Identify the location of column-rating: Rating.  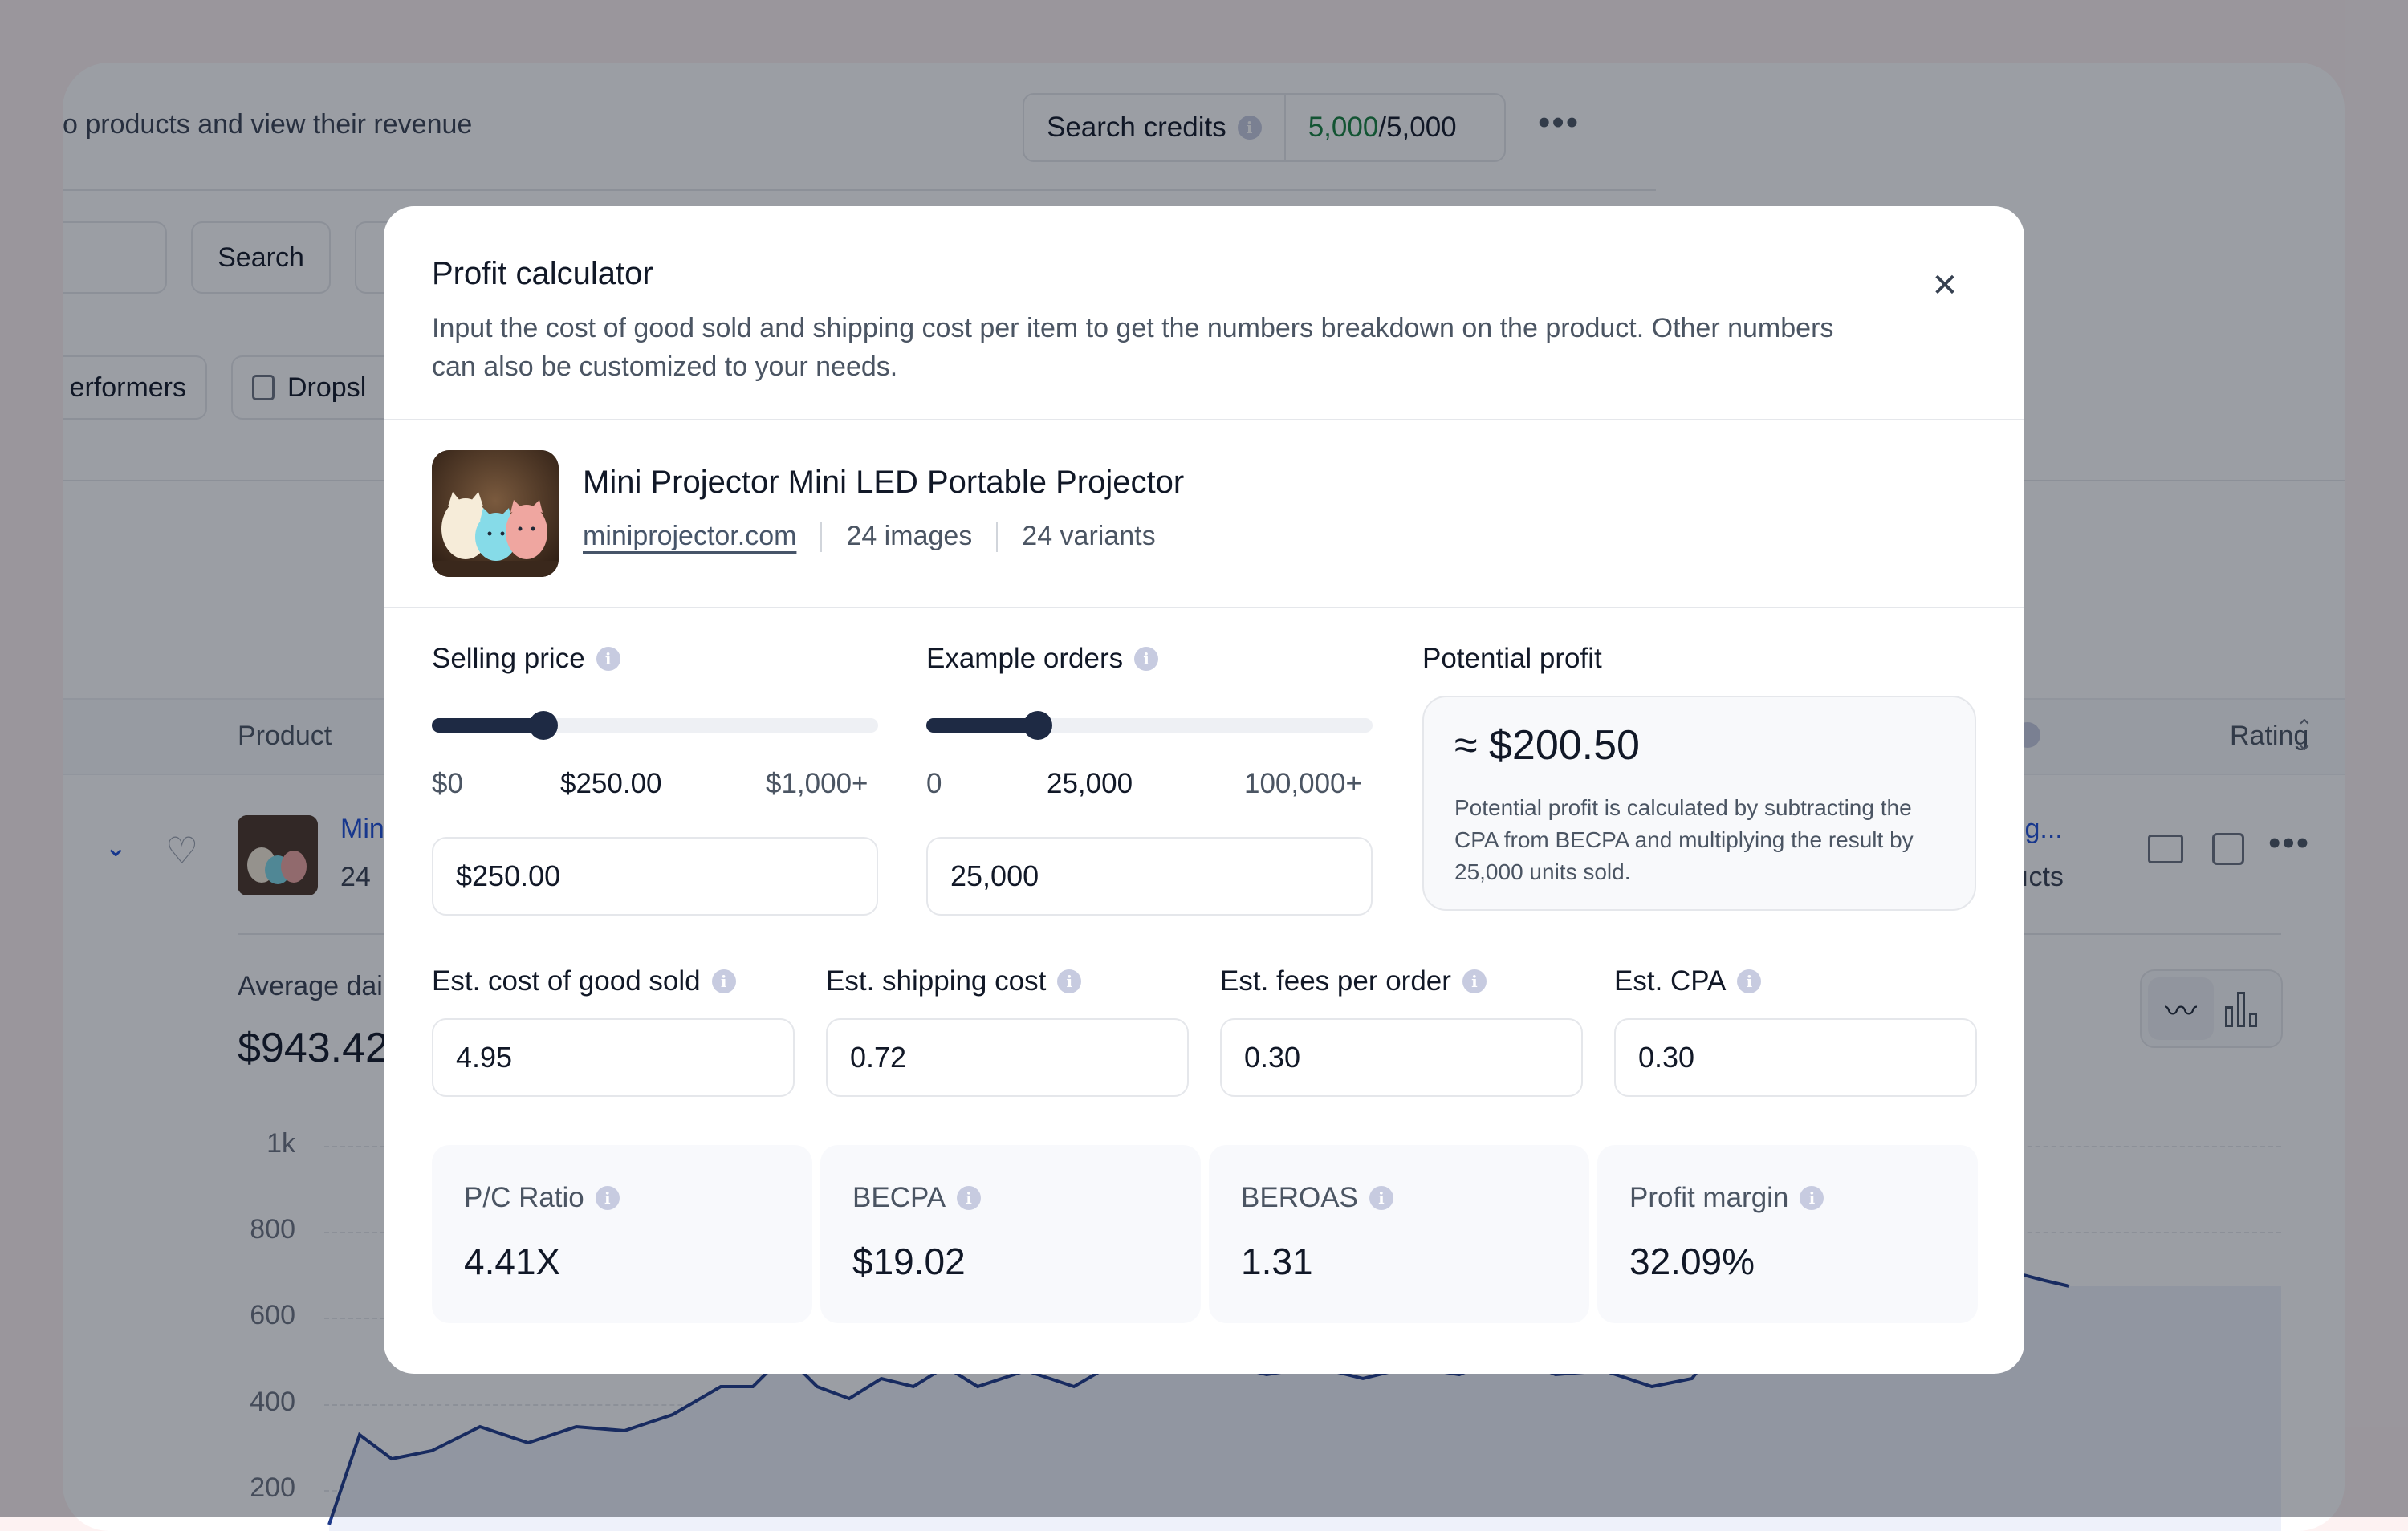
(2269, 736).